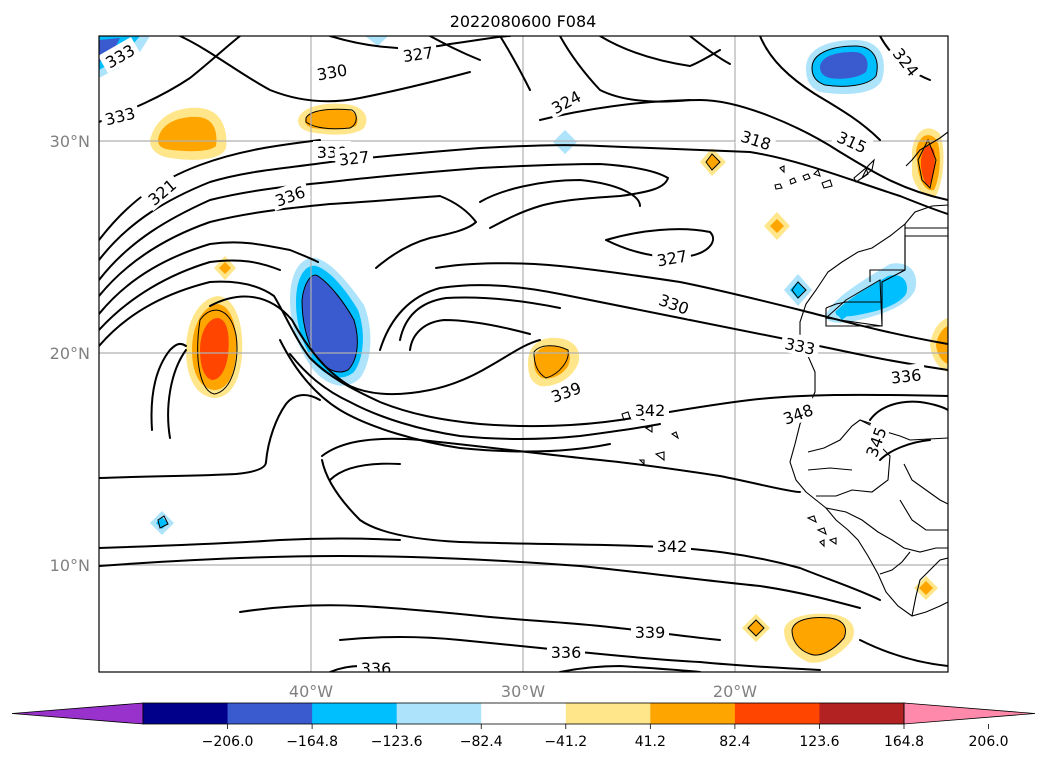 Image resolution: width=1047 pixels, height=763 pixels. What do you see at coordinates (325, 69) in the screenshot?
I see `contour-330-top` at bounding box center [325, 69].